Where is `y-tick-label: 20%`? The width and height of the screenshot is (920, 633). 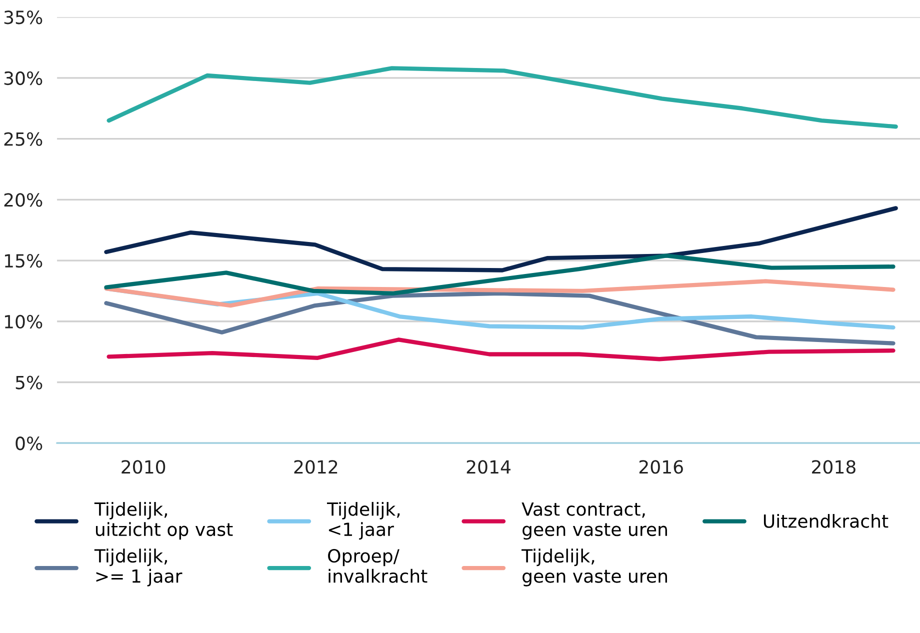 y-tick-label: 20% is located at coordinates (23, 200).